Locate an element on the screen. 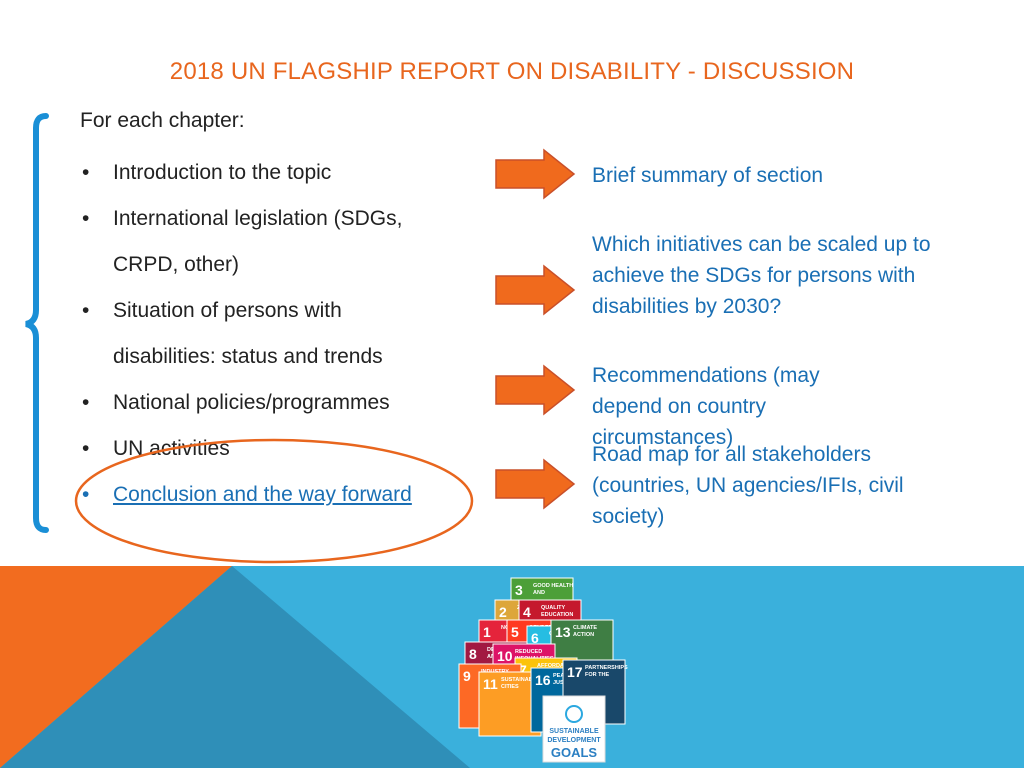 The image size is (1024, 768). sdg-tile-number: 1 is located at coordinates (487, 632).